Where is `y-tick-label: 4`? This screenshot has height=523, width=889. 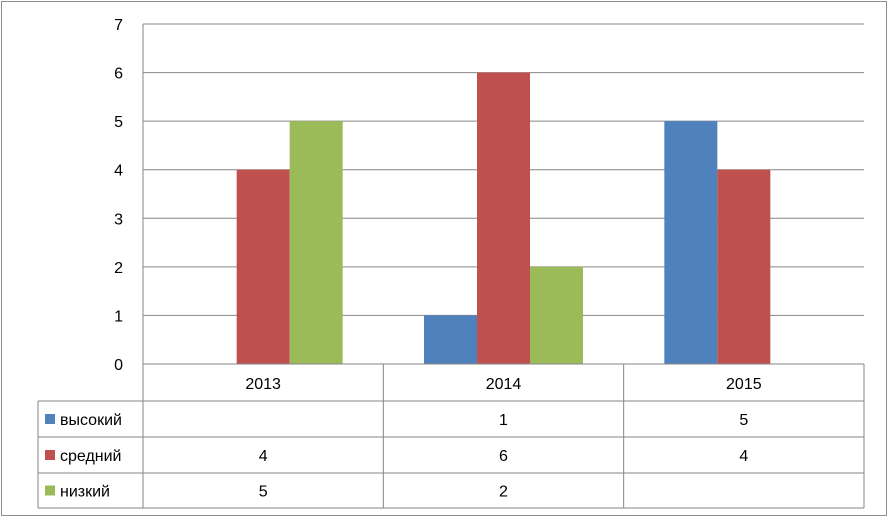 y-tick-label: 4 is located at coordinates (118, 171).